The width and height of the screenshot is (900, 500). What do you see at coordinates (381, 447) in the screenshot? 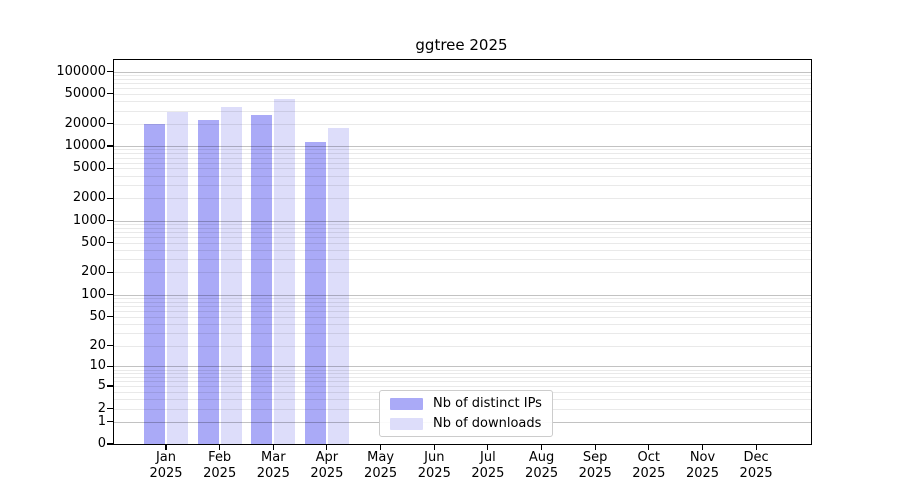
I see `x-tick-mark-may` at bounding box center [381, 447].